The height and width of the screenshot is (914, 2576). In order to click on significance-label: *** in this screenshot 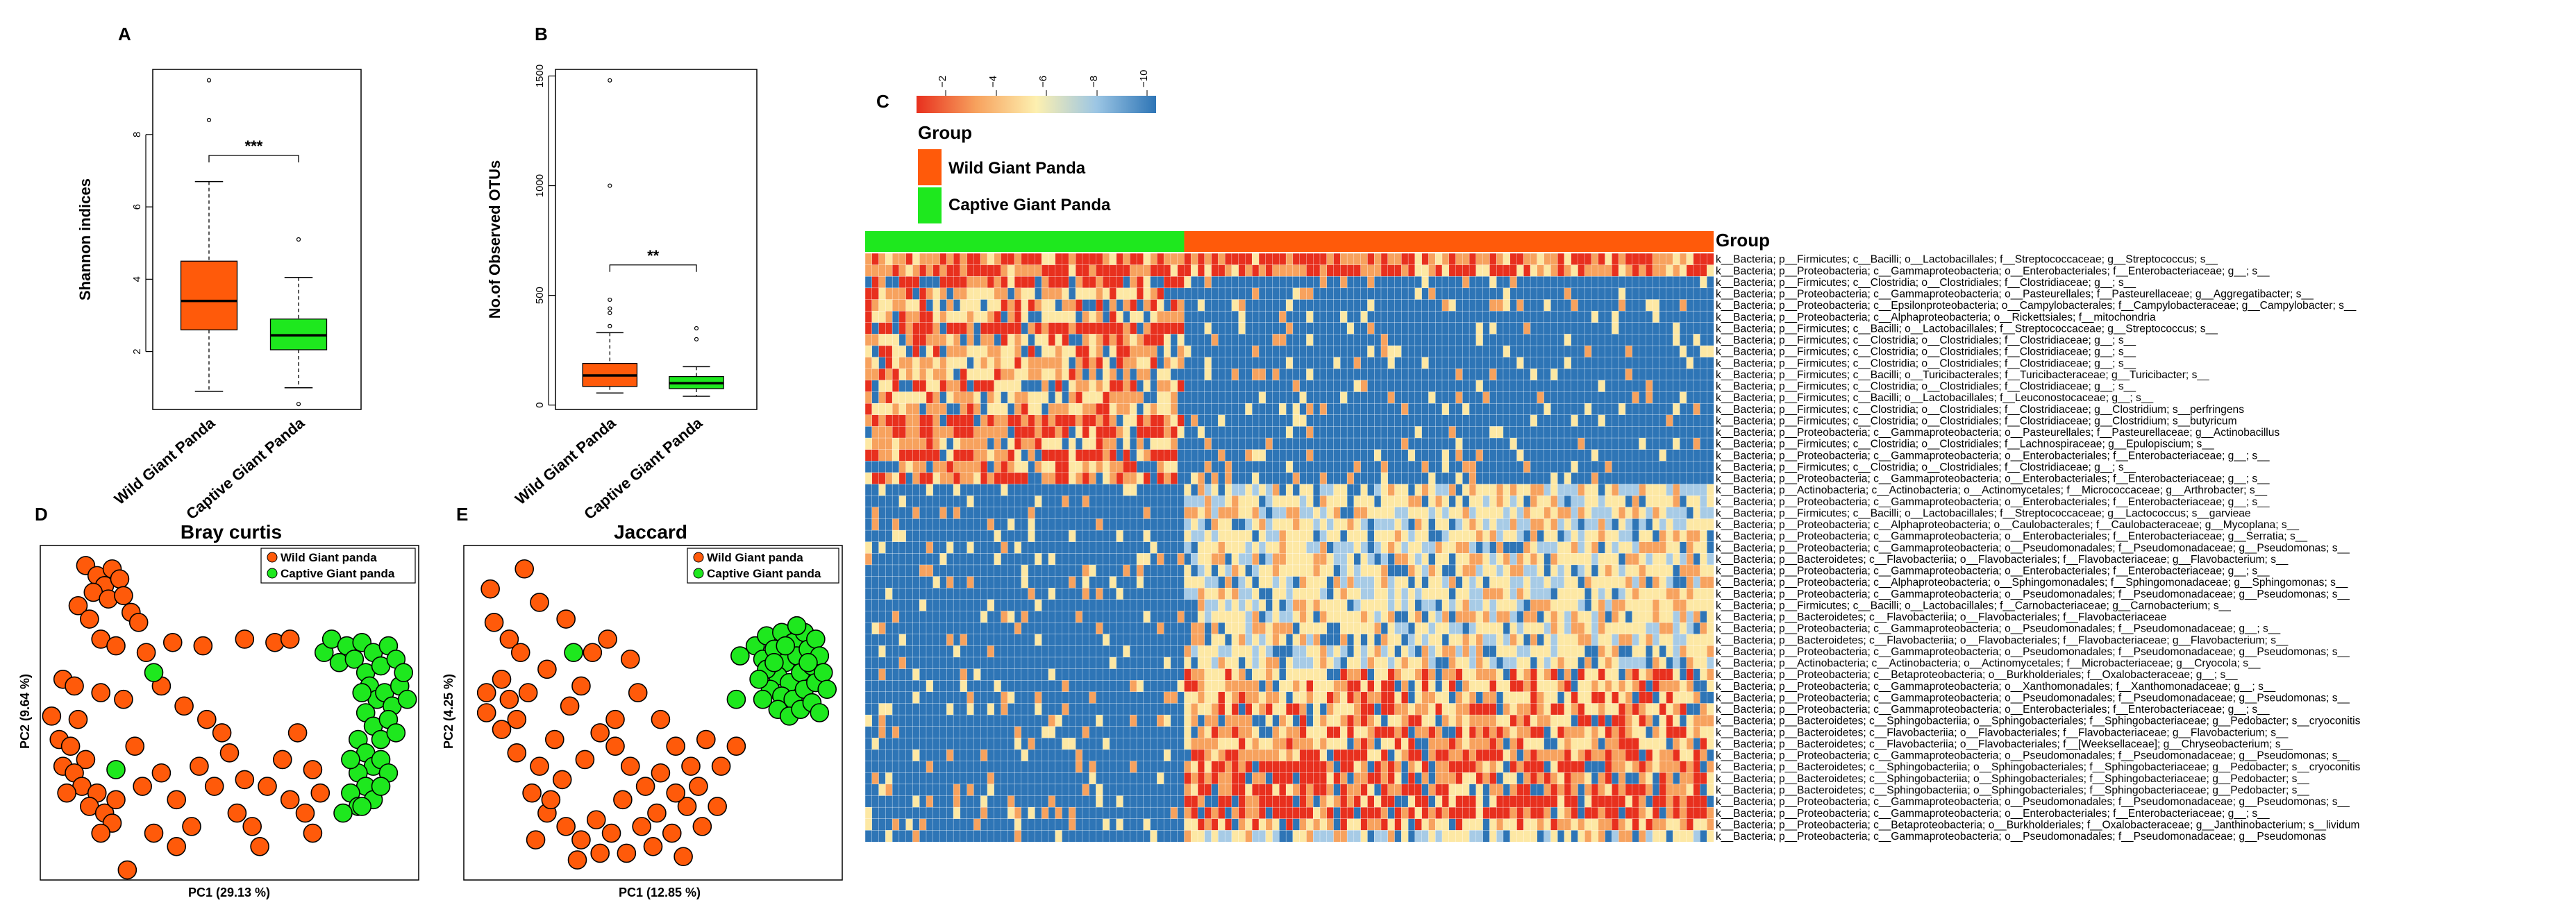, I will do `click(254, 146)`.